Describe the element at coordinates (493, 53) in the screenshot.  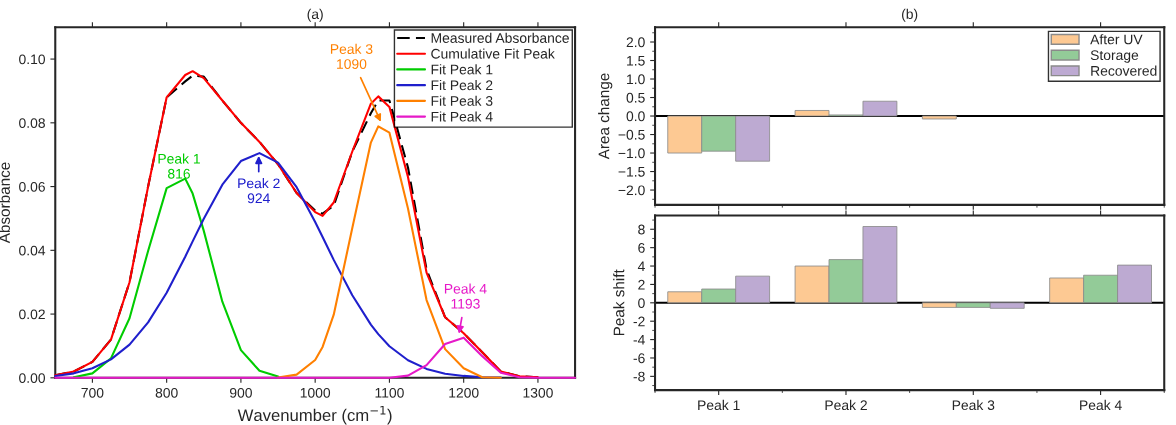
I see `legend-label: Cumulative Fit Peak` at that location.